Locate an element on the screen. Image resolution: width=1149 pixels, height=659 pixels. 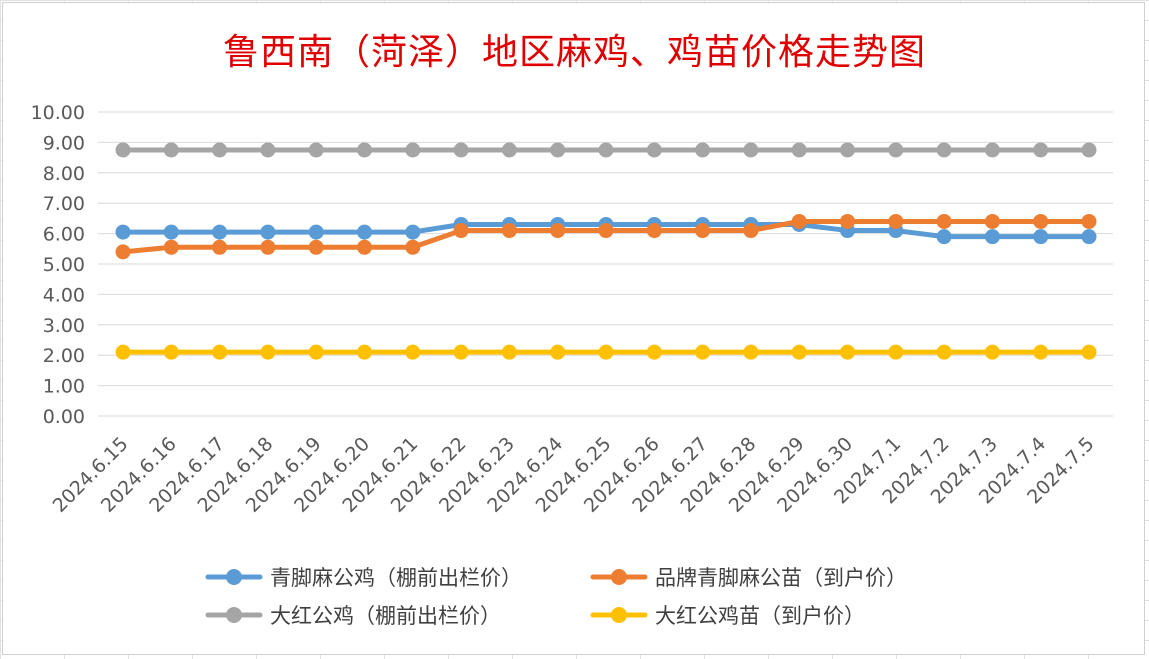
legend-item: 大红公鸡（棚前出栏价） is located at coordinates (353, 616).